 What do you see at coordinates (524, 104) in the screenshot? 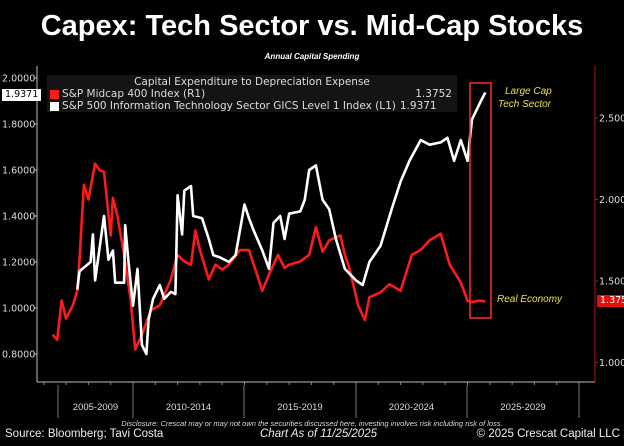
I see `annotation-tech-sector: Tech Sector` at bounding box center [524, 104].